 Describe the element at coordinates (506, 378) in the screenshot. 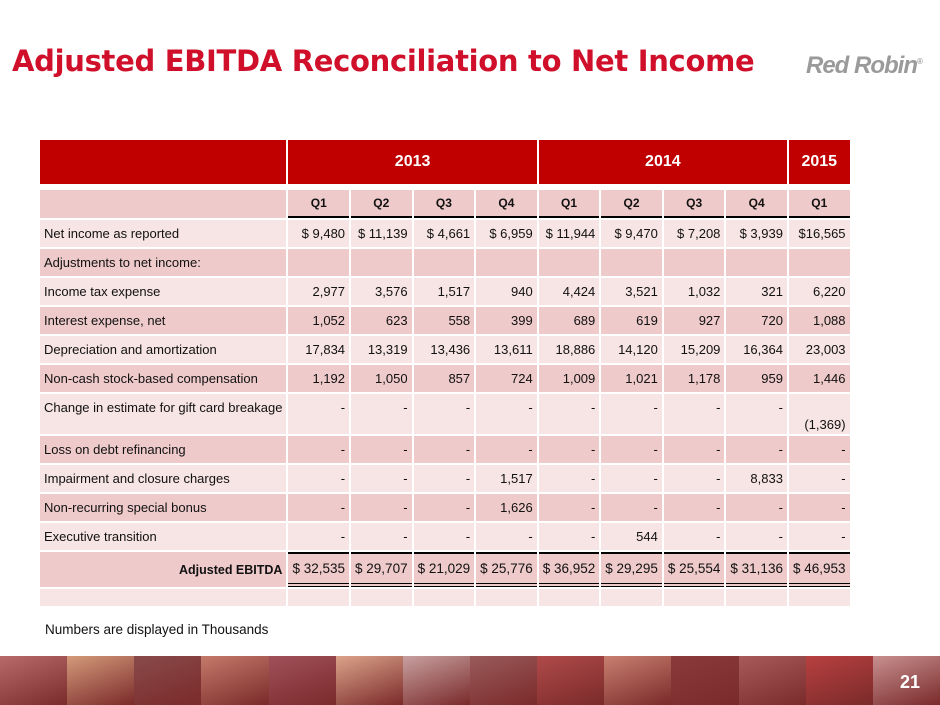

I see `cell-value: 724` at that location.